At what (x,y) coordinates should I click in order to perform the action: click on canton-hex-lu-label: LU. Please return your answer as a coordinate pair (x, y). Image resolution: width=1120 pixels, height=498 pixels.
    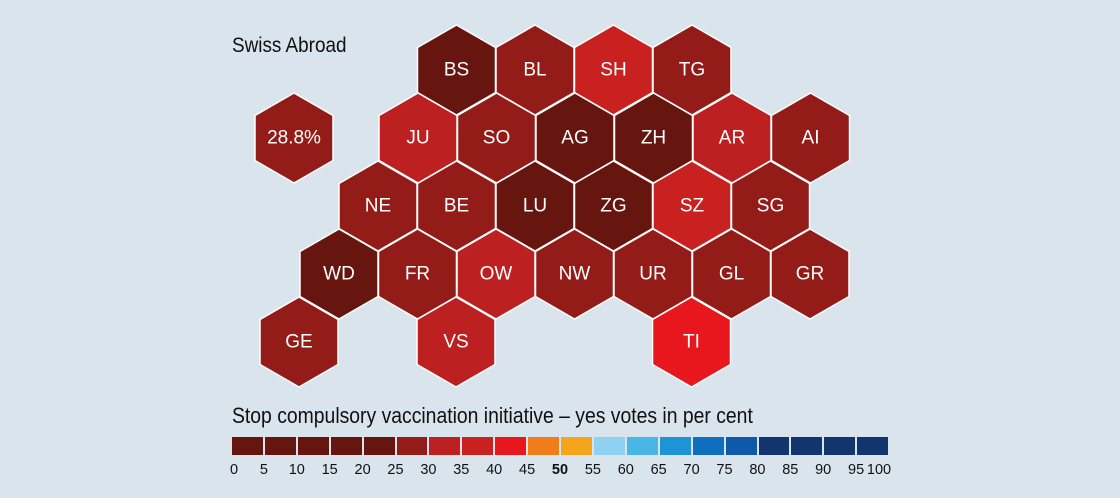
    Looking at the image, I should click on (535, 206).